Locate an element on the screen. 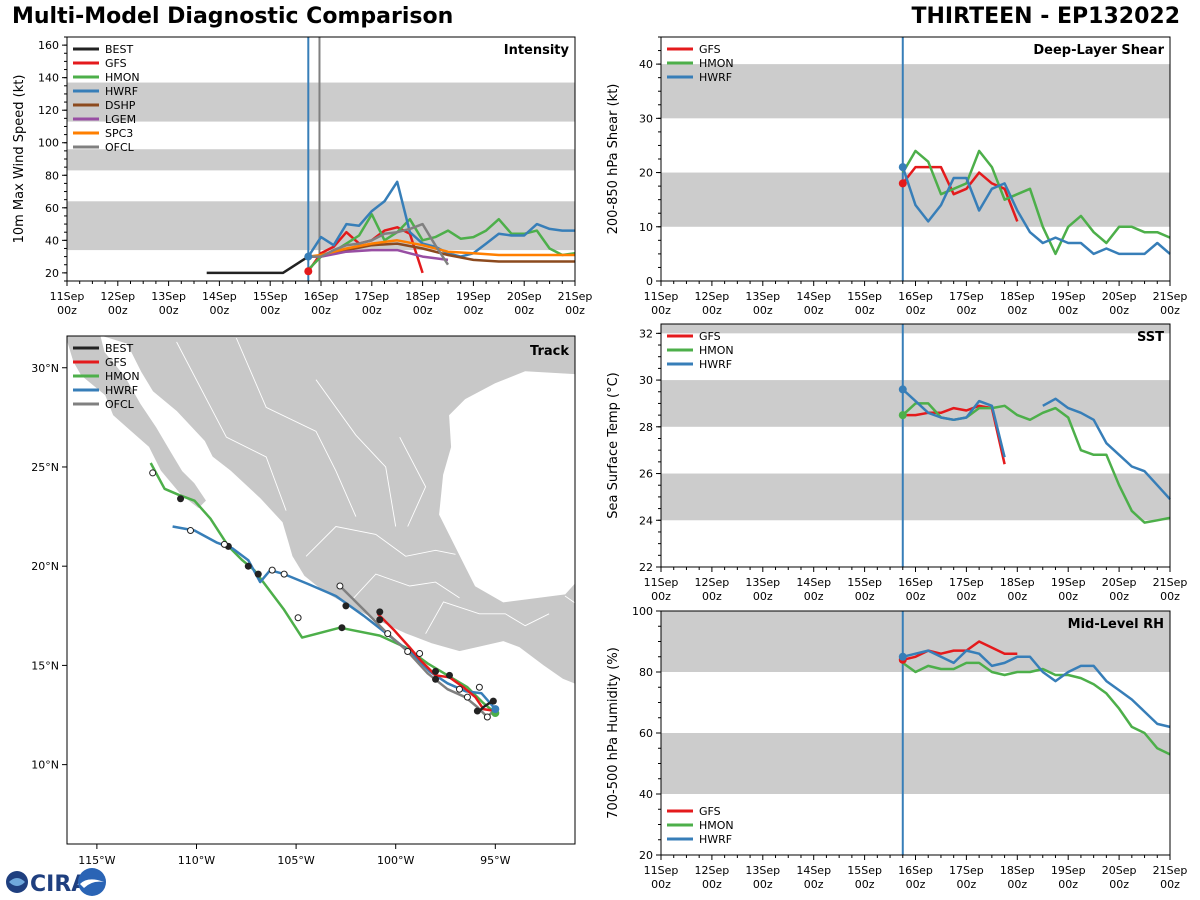  intensity-series-best is located at coordinates (257, 265).